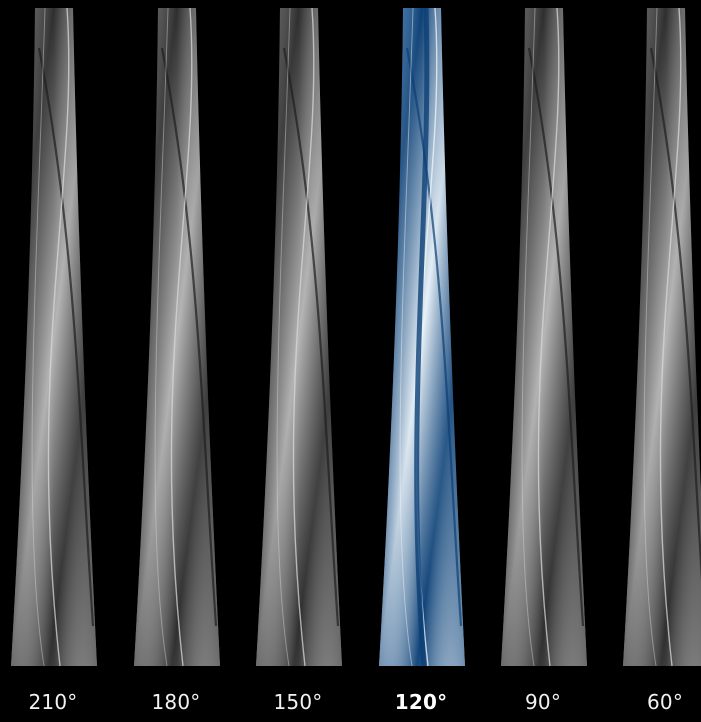 The height and width of the screenshot is (722, 701). Describe the element at coordinates (665, 702) in the screenshot. I see `angle-label-60: 60°` at that location.